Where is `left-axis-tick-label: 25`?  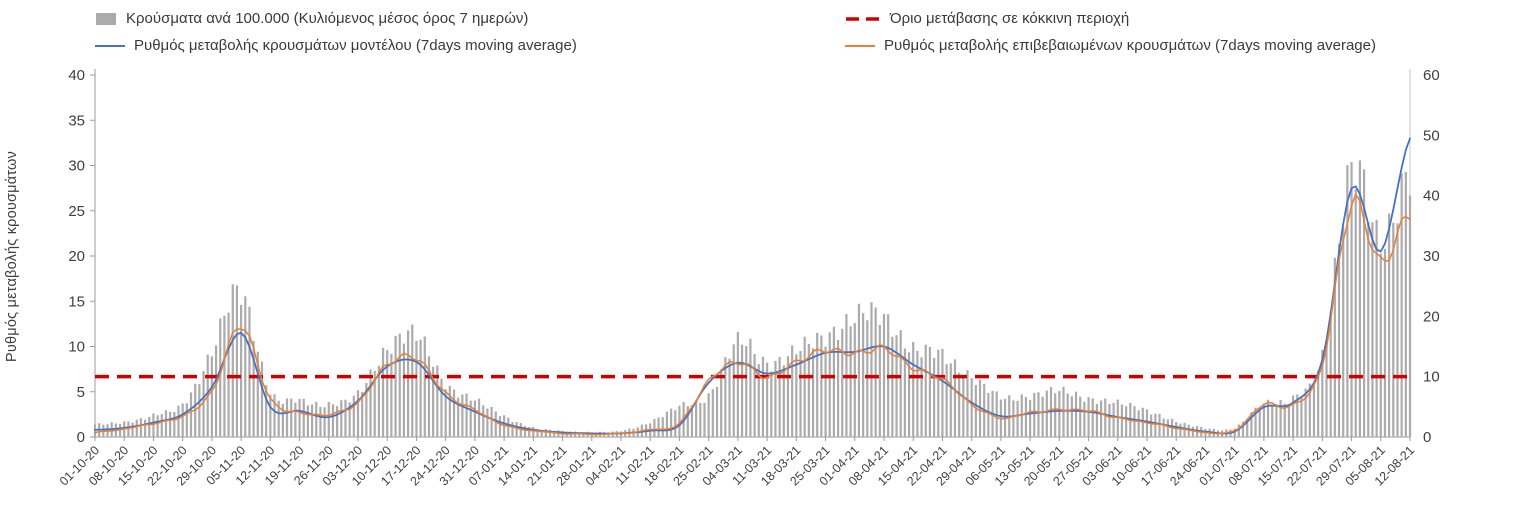 left-axis-tick-label: 25 is located at coordinates (76, 211).